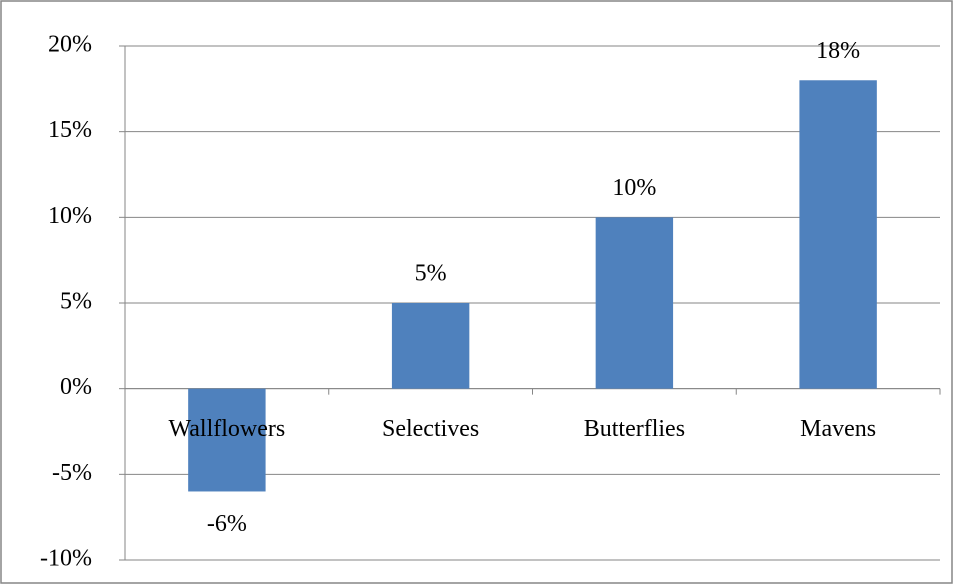 The height and width of the screenshot is (585, 954). I want to click on y-tick-label: -5%, so click(72, 473).